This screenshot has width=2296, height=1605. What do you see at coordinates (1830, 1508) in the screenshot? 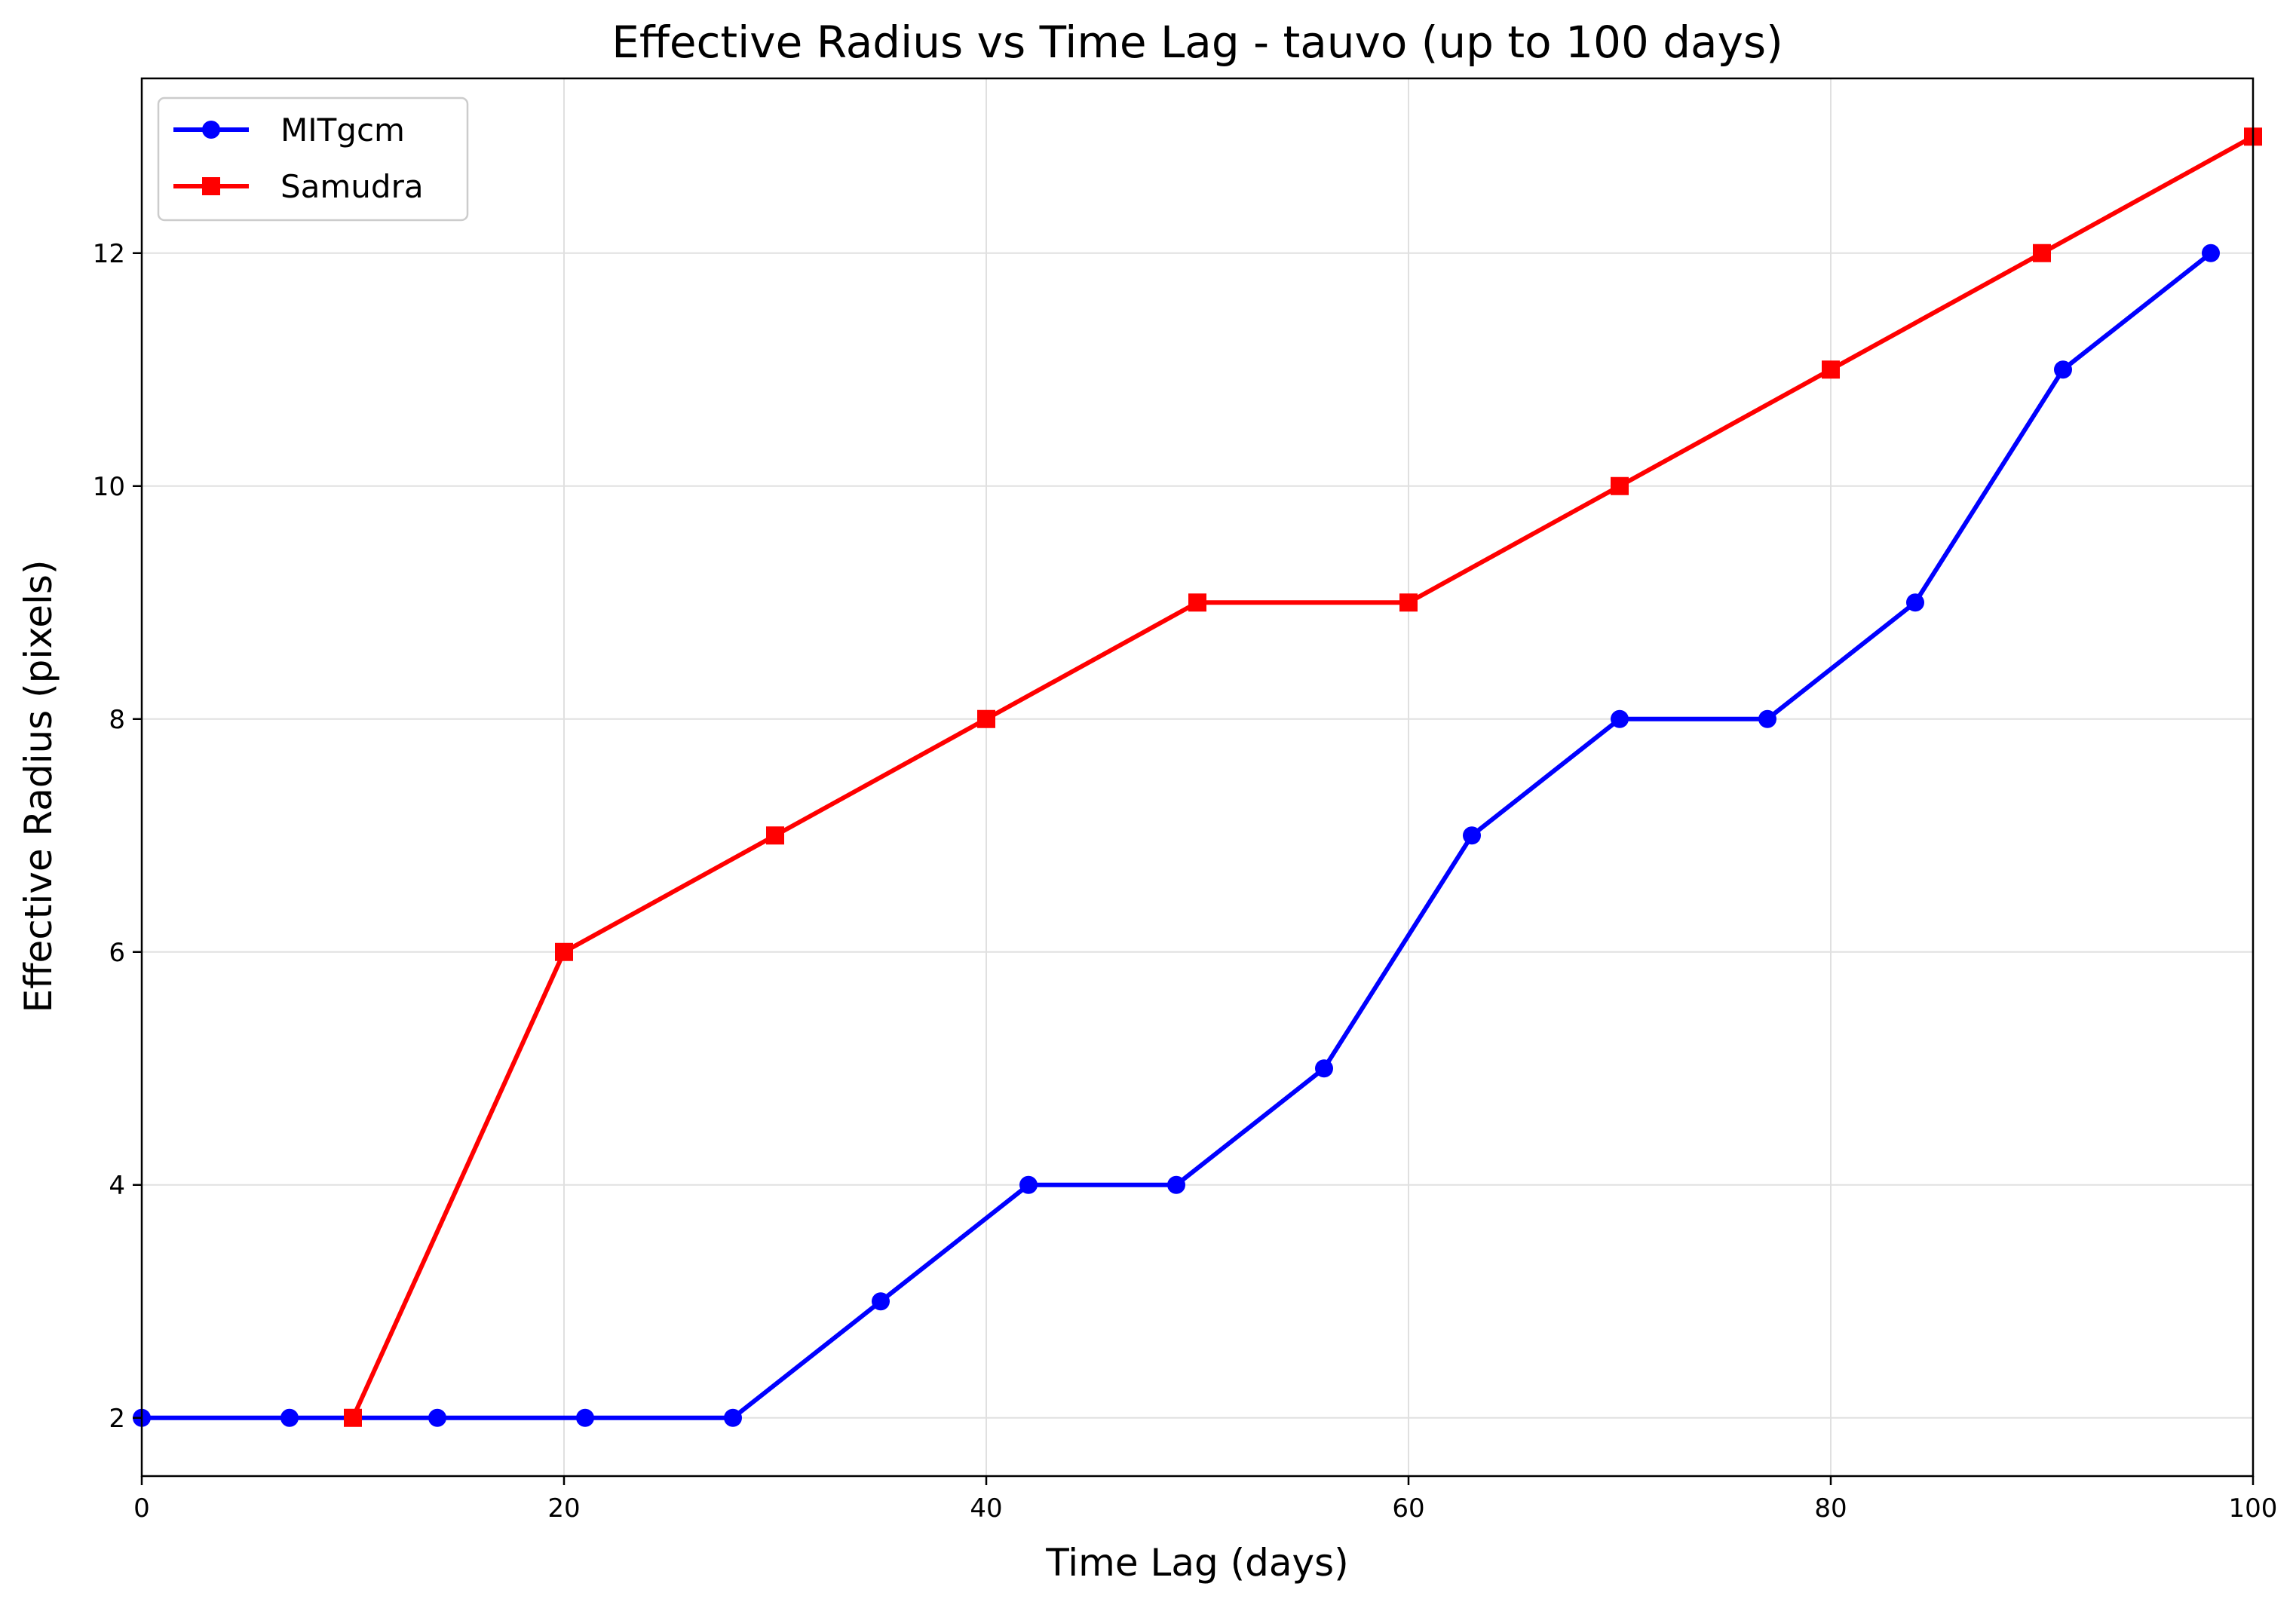
I see `x-tick-label: 80` at bounding box center [1830, 1508].